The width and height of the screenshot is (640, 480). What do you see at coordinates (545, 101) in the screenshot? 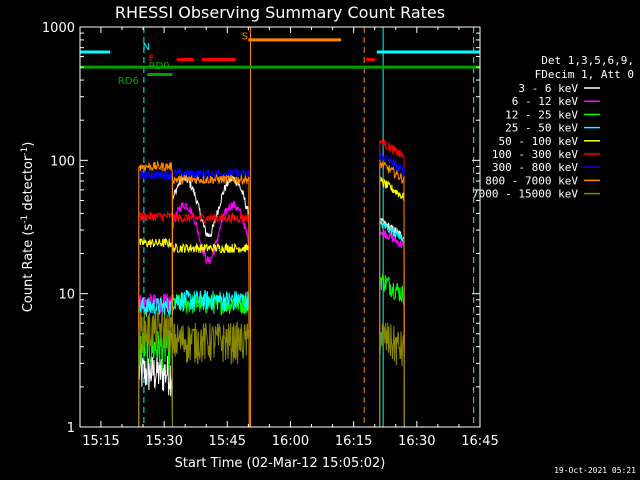
I see `legend-label: 6 - 12 keV` at bounding box center [545, 101].